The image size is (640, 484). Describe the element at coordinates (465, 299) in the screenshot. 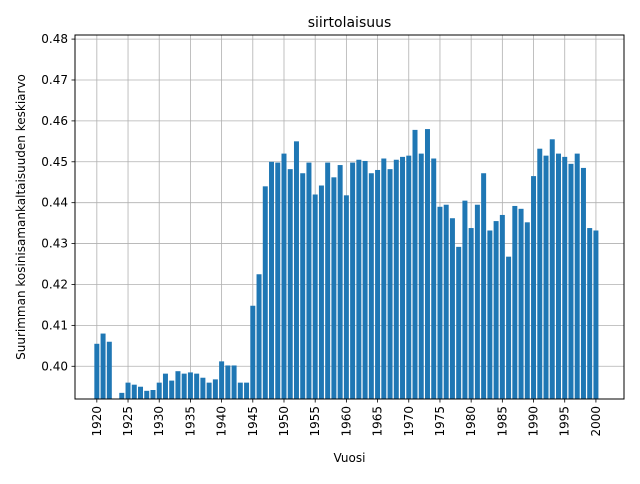

I see `bar-1979` at that location.